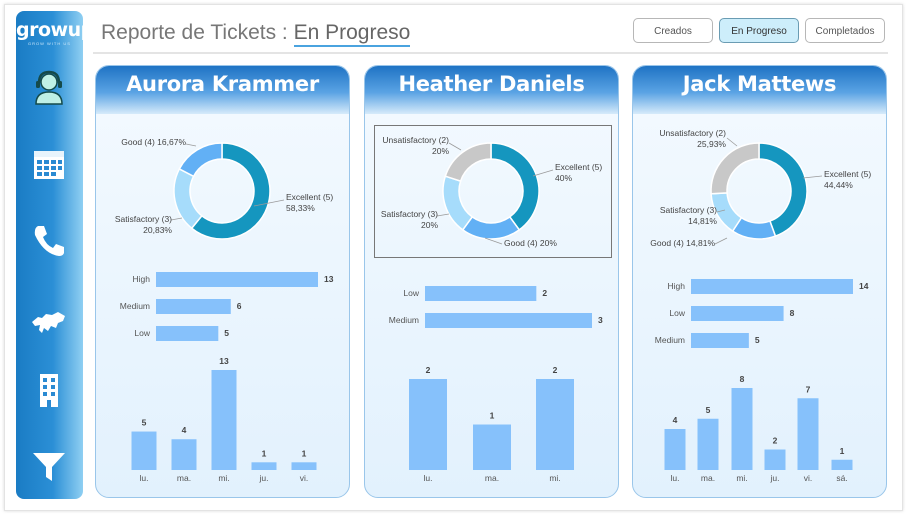  I want to click on donut-label-good: Good (4) 14,81%, so click(682, 243).